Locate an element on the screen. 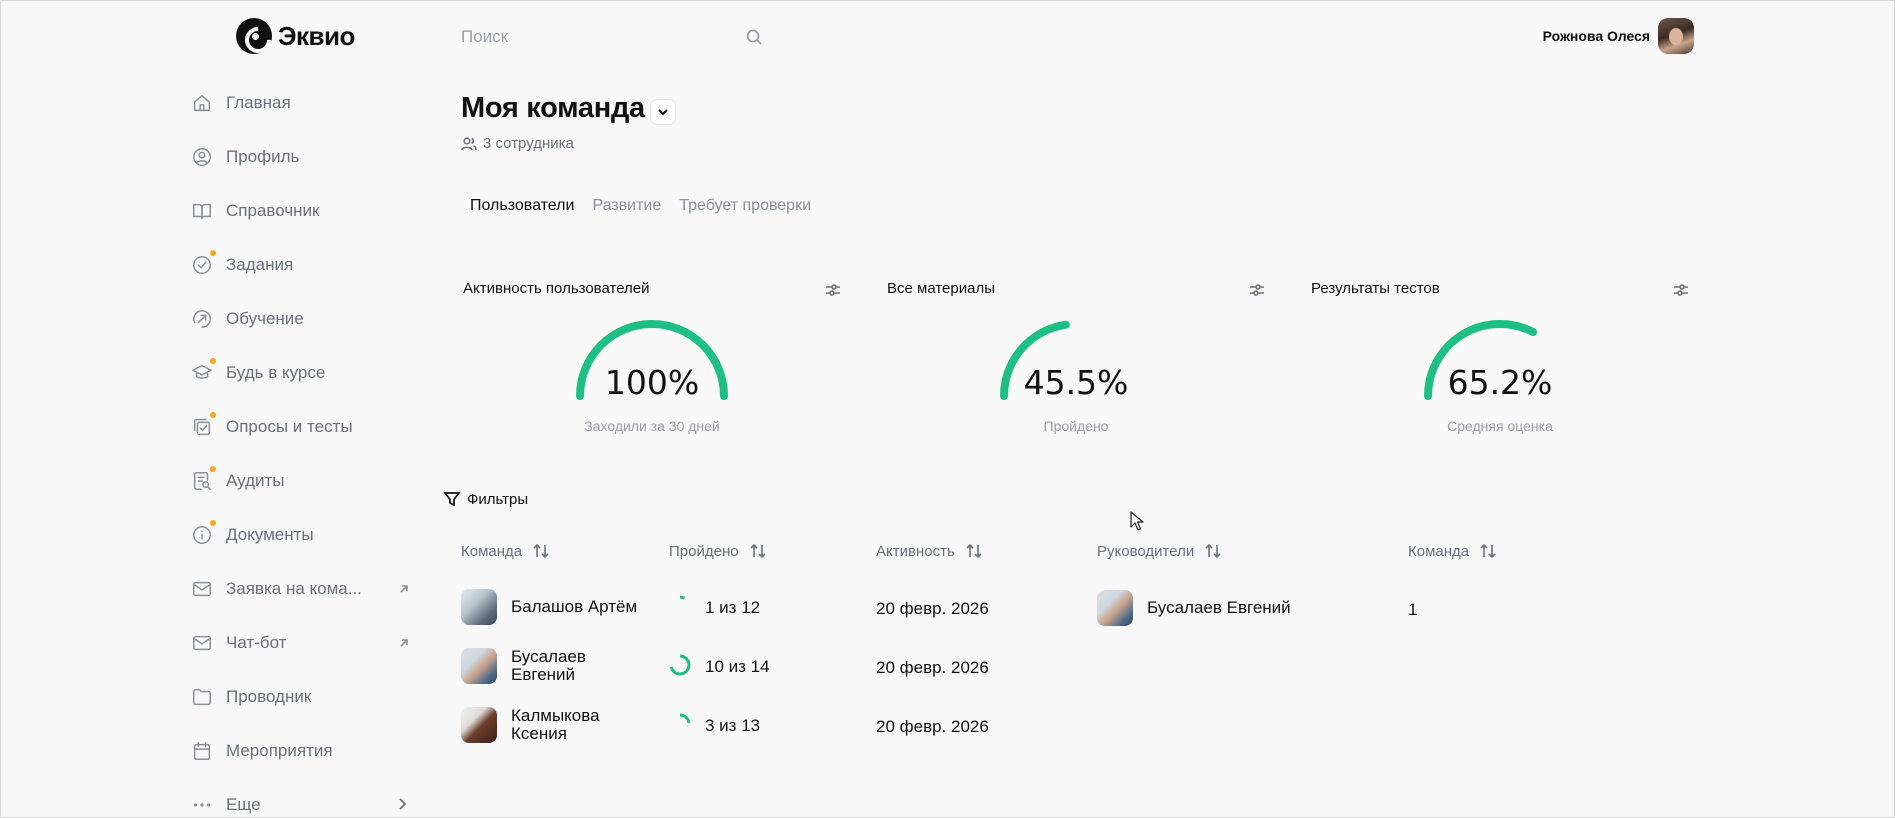 This screenshot has height=818, width=1895. sidebar-item-directory: Справочник is located at coordinates (300, 211).